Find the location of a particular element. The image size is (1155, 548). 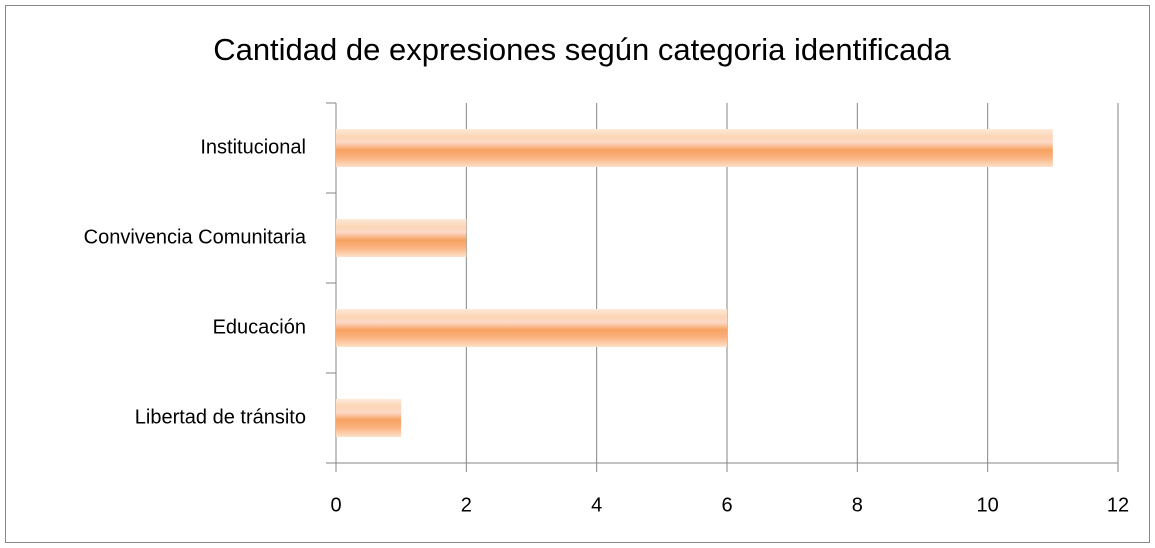

x-tick-label: 6 is located at coordinates (726, 505).